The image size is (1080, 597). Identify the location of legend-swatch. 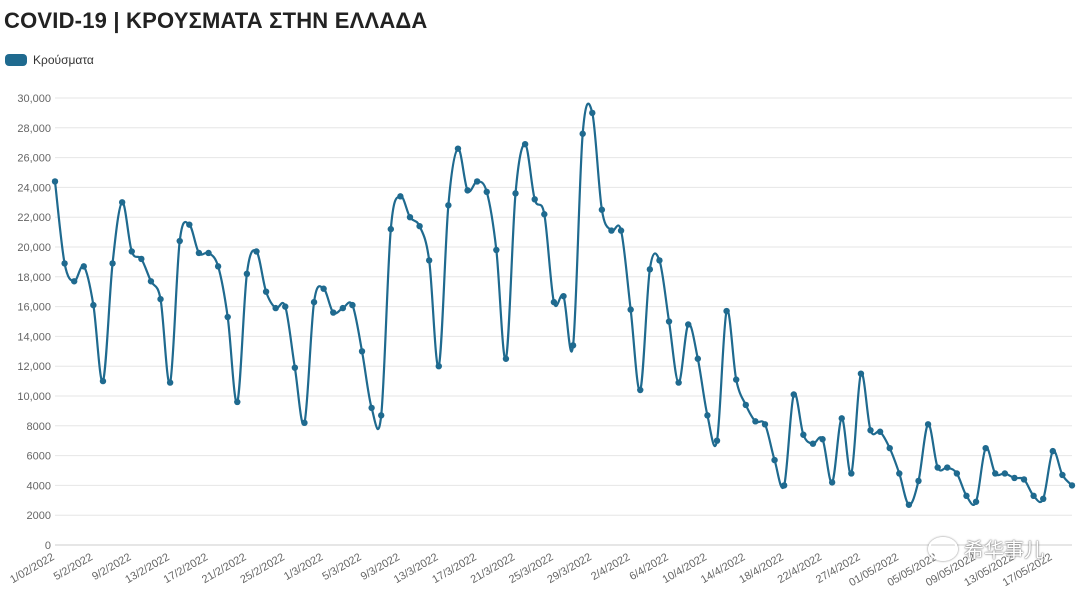
(16, 60).